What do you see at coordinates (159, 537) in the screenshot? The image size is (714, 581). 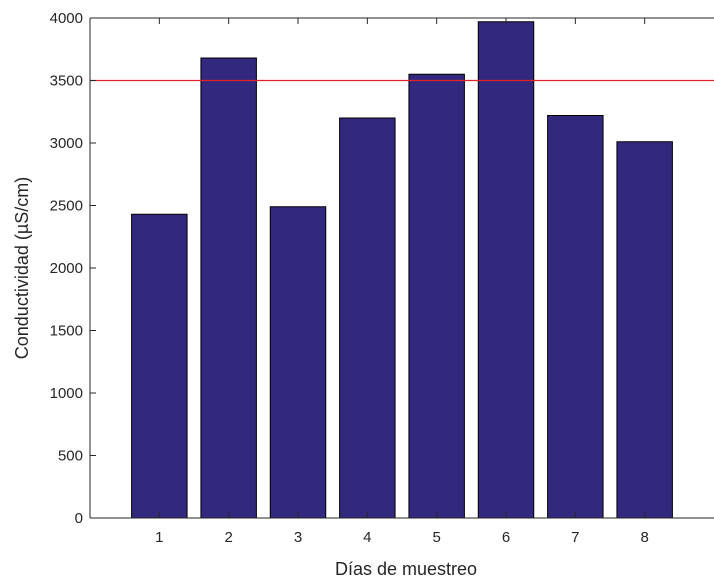 I see `x-tick-label-1: 1` at bounding box center [159, 537].